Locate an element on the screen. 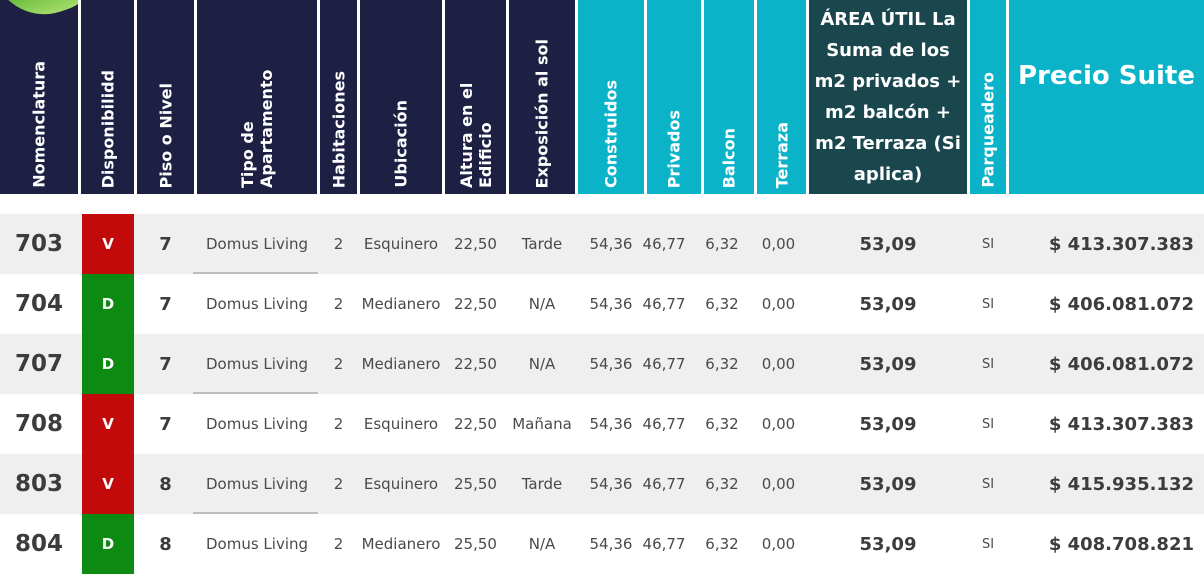 The width and height of the screenshot is (1204, 578). header-label: Precio Suite is located at coordinates (1106, 76).